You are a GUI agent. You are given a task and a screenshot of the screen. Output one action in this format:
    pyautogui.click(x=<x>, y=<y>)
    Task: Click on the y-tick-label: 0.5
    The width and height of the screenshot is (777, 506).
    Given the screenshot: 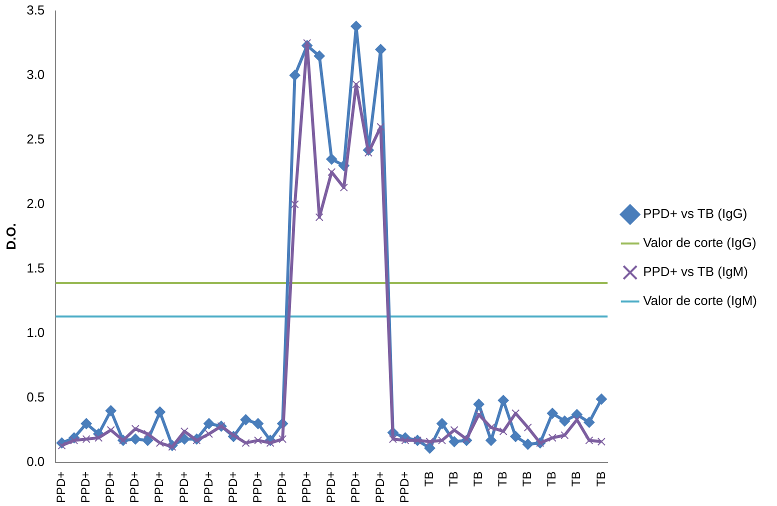 What is the action you would take?
    pyautogui.click(x=35, y=396)
    